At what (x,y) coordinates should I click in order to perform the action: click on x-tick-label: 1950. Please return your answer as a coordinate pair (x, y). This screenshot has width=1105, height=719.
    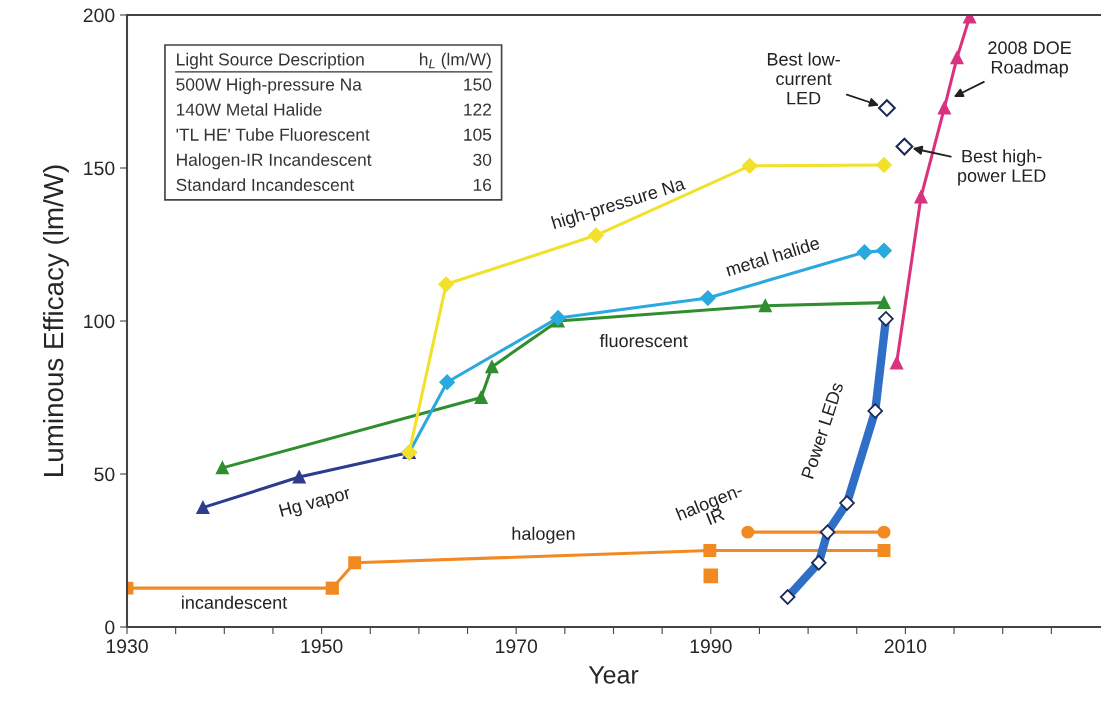
    Looking at the image, I should click on (322, 646).